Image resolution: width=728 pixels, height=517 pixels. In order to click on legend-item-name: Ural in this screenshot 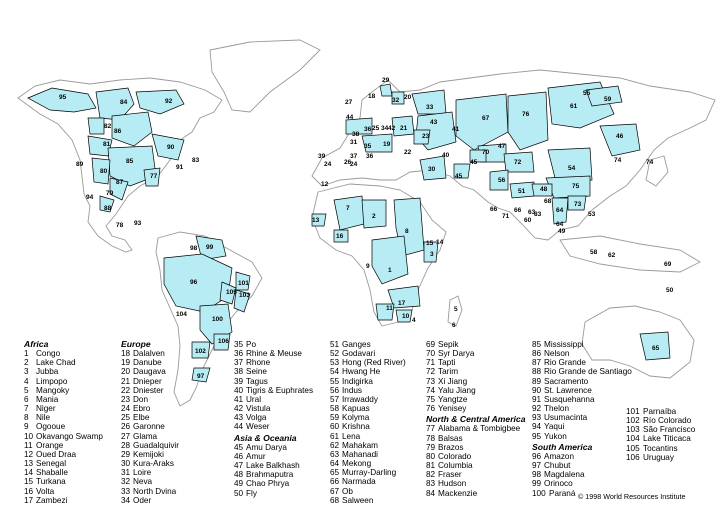, I will do `click(254, 399)`.